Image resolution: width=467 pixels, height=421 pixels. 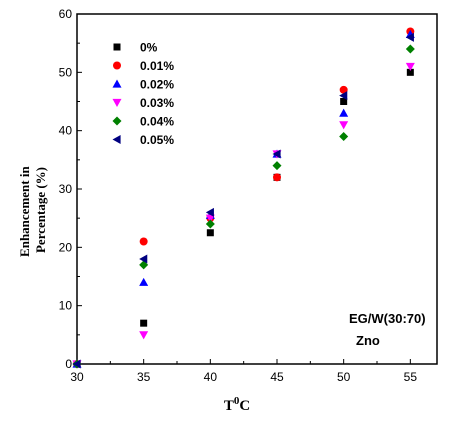 I want to click on x-tick-label: 55, so click(x=411, y=377).